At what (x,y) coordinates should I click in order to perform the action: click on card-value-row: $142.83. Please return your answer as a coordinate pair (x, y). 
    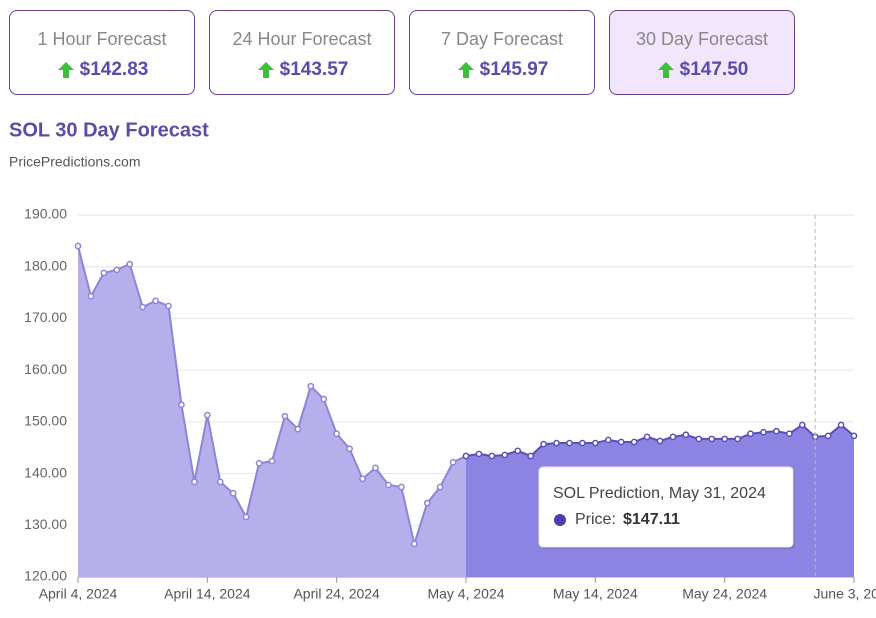
    Looking at the image, I should click on (102, 70).